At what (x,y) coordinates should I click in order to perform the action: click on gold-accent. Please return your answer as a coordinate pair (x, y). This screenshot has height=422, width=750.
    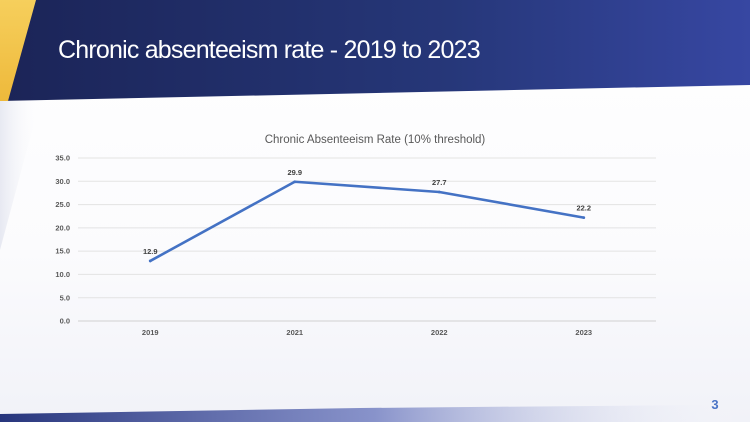
    Looking at the image, I should click on (18, 50).